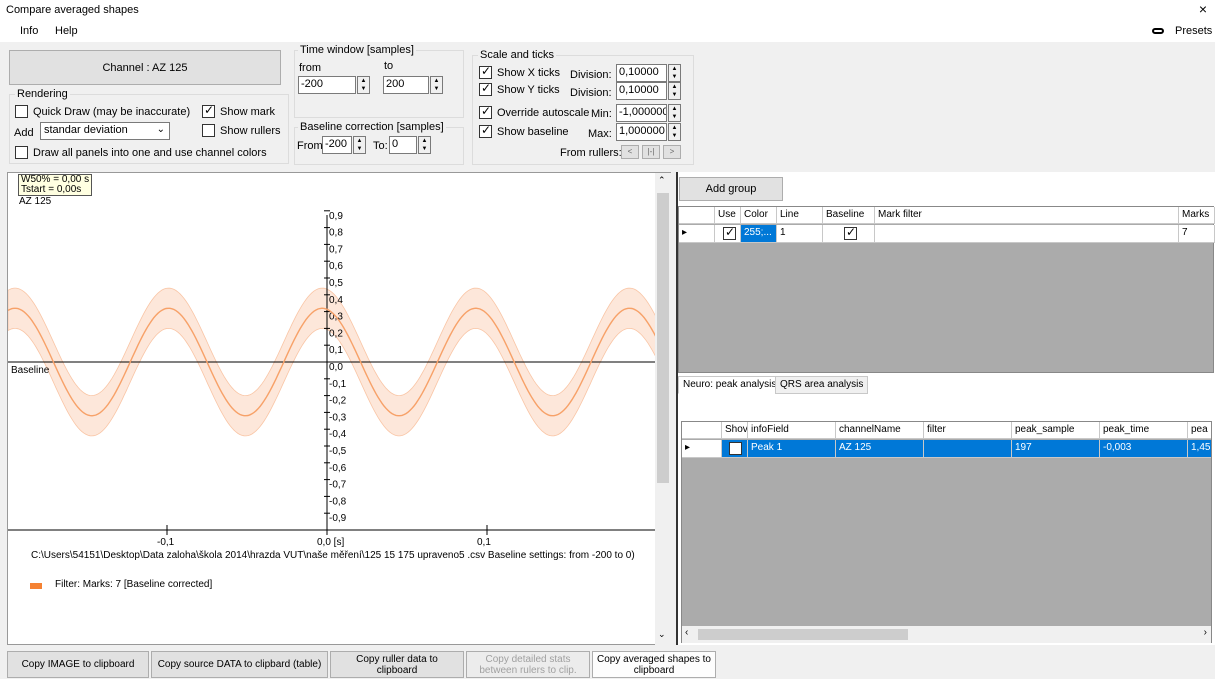 The width and height of the screenshot is (1215, 679). Describe the element at coordinates (145, 67) in the screenshot. I see `channel-button: Channel : AZ 125` at that location.